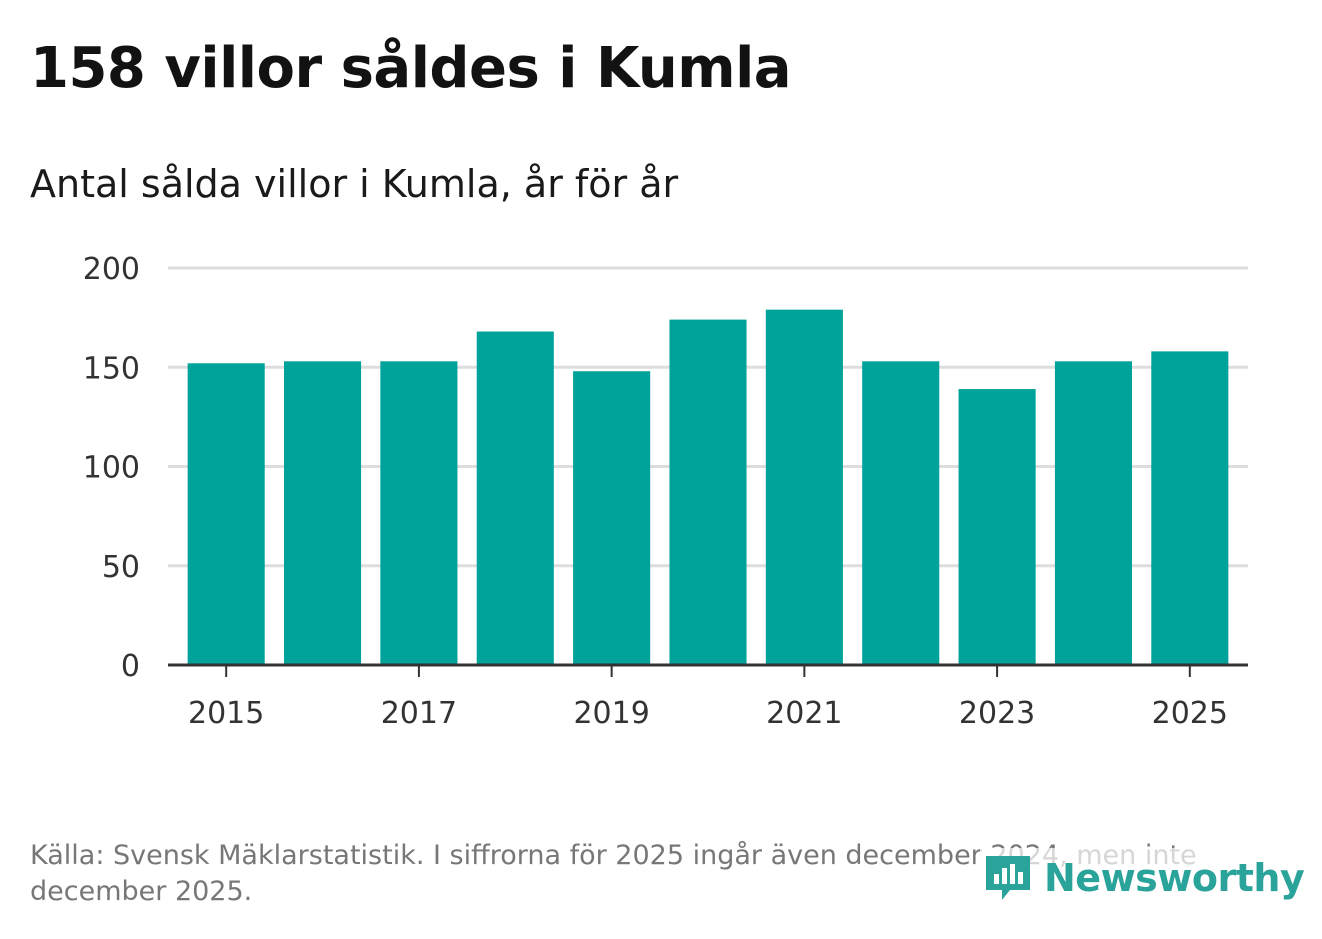 The width and height of the screenshot is (1322, 939). Describe the element at coordinates (111, 368) in the screenshot. I see `y-tick-label: 150` at that location.